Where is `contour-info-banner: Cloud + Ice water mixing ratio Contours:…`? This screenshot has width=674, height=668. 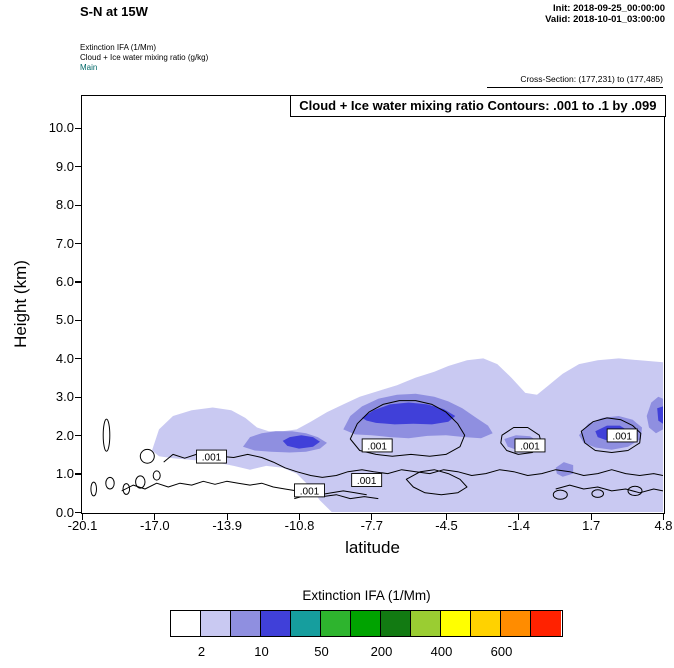 contour-info-banner: Cloud + Ice water mixing ratio Contours:… is located at coordinates (478, 105).